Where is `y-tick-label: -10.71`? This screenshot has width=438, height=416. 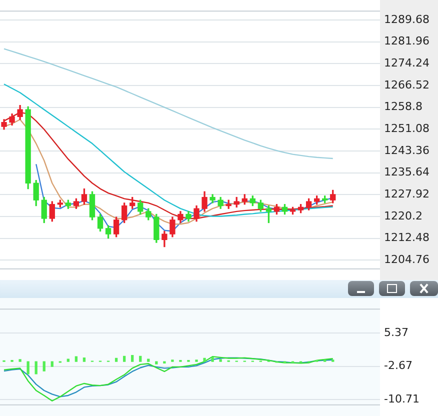
y-tick-label: -10.71 is located at coordinates (402, 399).